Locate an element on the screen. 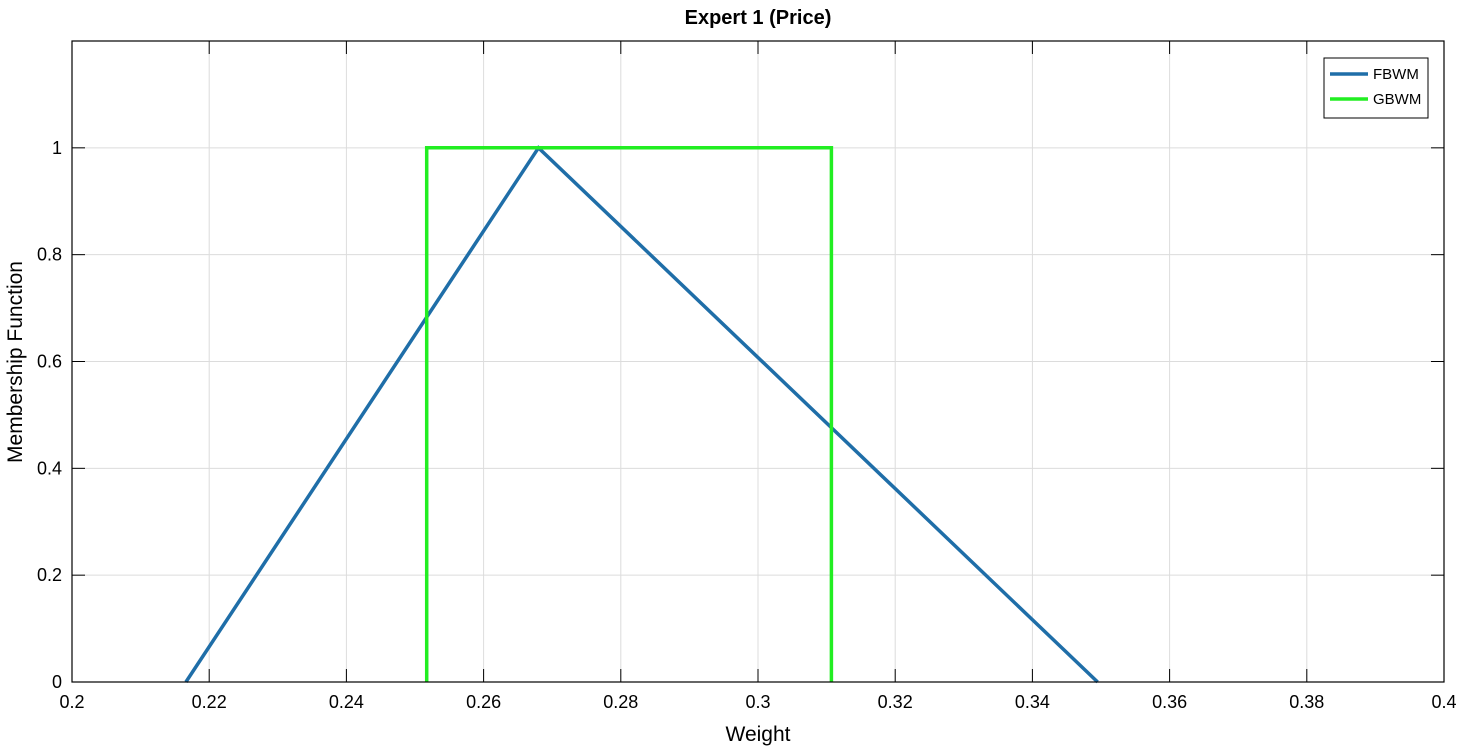  x-tick-label: 0.22 is located at coordinates (209, 702).